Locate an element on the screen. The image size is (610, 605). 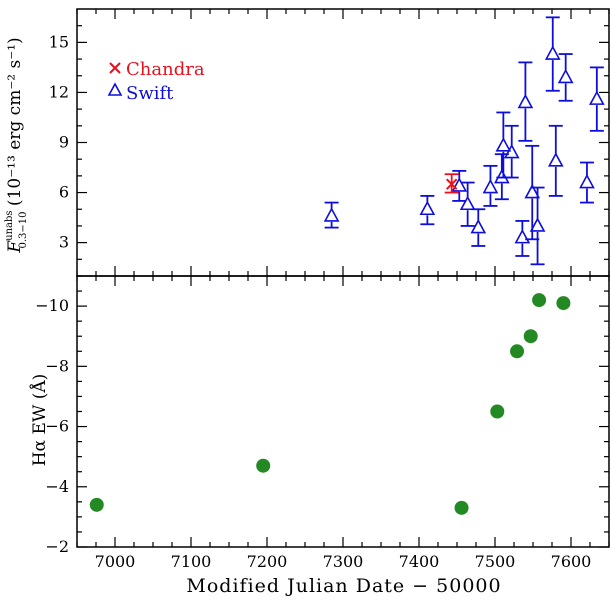
x-tick-label: 7600 is located at coordinates (571, 561).